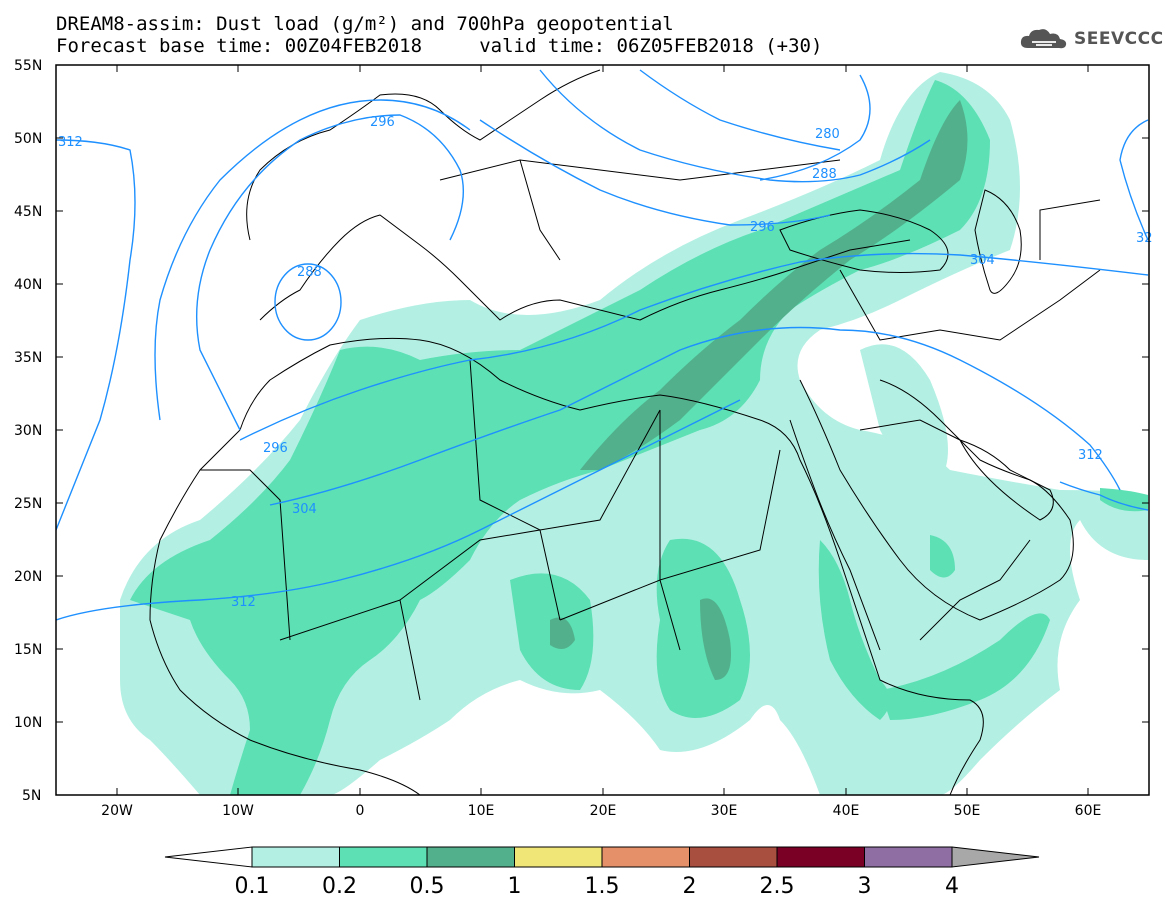 The height and width of the screenshot is (907, 1165). Describe the element at coordinates (603, 811) in the screenshot. I see `lon-label: 20E` at that location.